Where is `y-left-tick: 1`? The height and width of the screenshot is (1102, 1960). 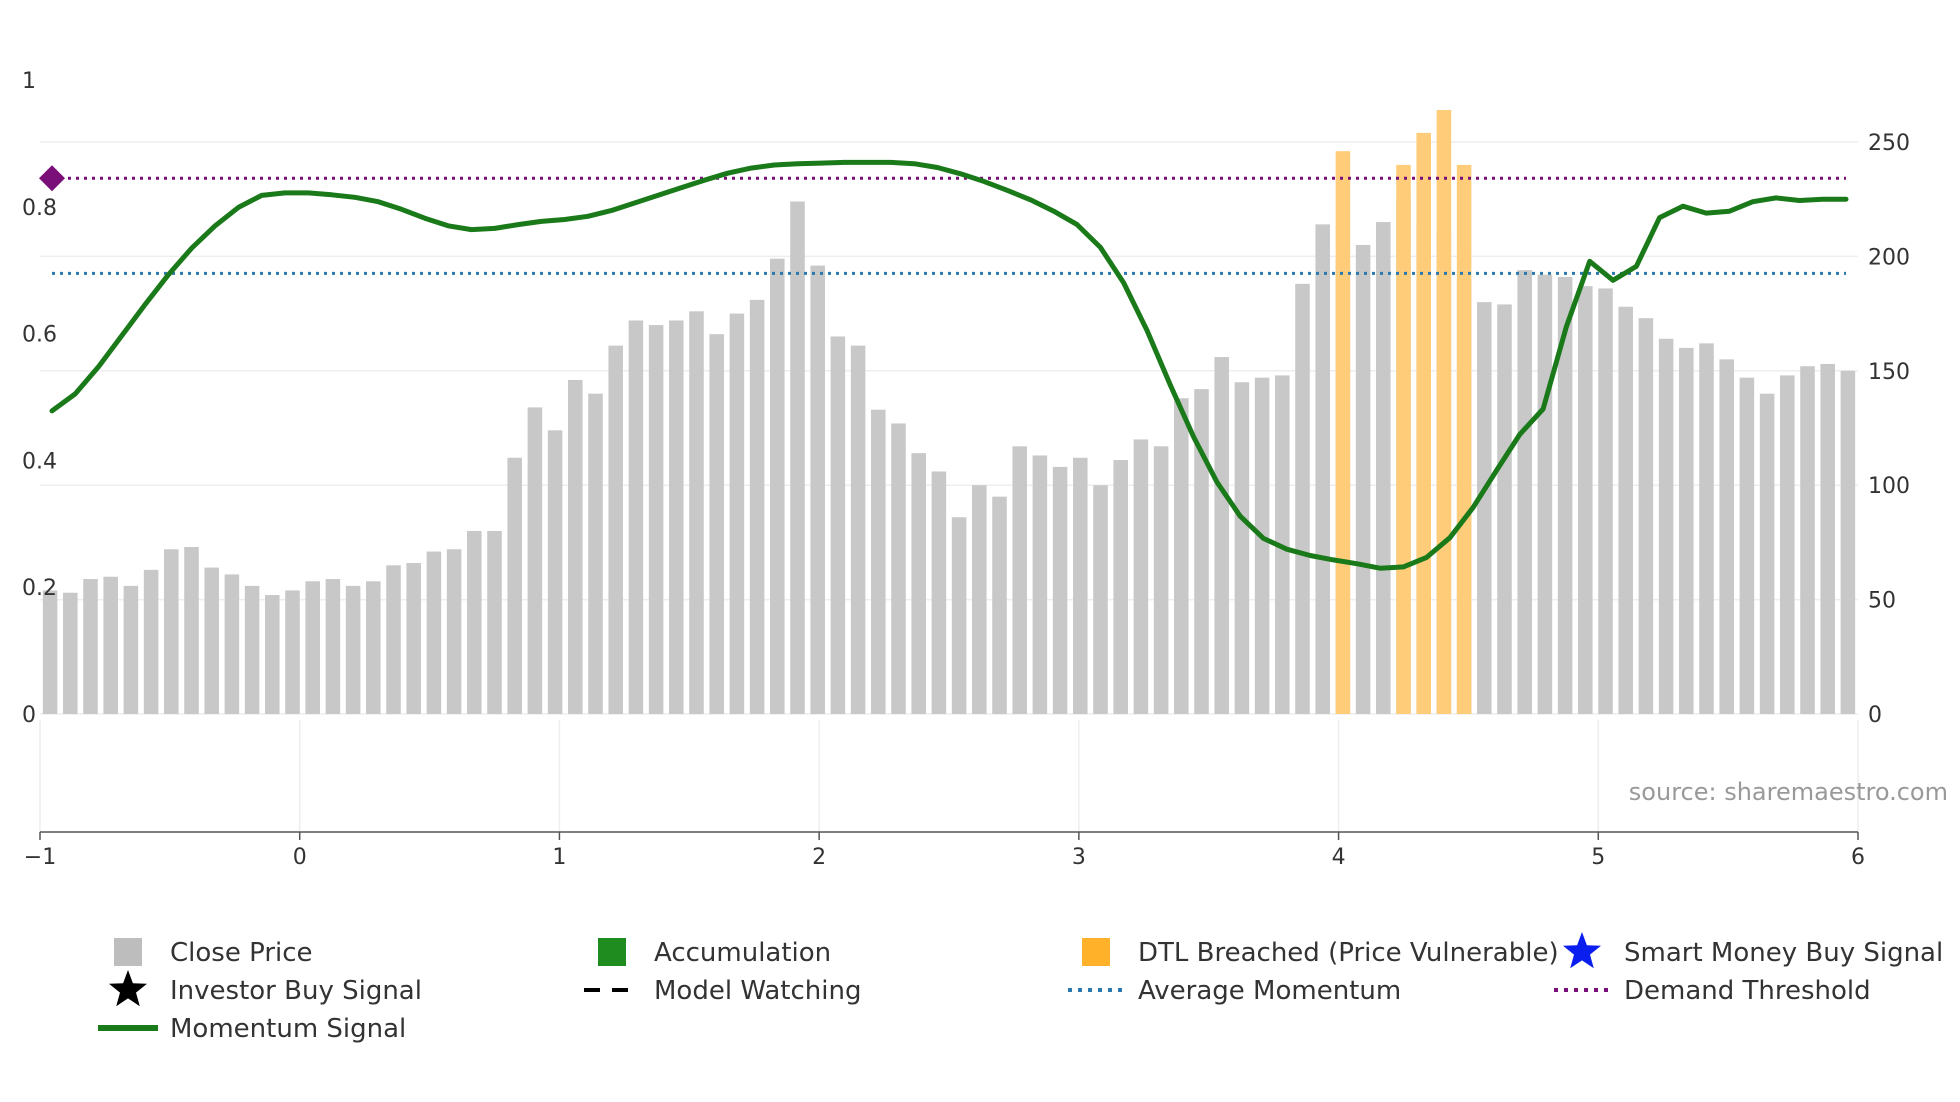 y-left-tick: 1 is located at coordinates (29, 81).